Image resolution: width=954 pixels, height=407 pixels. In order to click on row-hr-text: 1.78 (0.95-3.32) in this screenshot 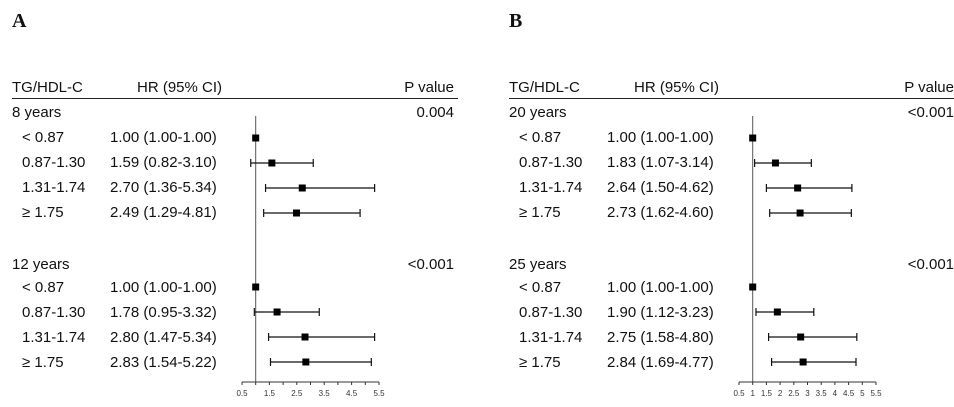, I will do `click(163, 312)`.